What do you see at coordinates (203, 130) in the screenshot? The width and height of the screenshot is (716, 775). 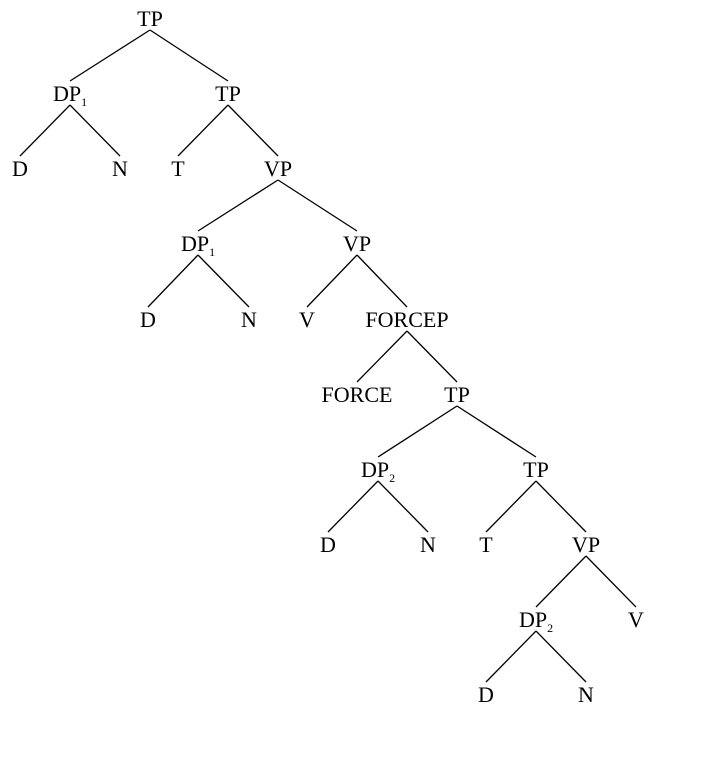 I see `tree-edge-n2-n5` at bounding box center [203, 130].